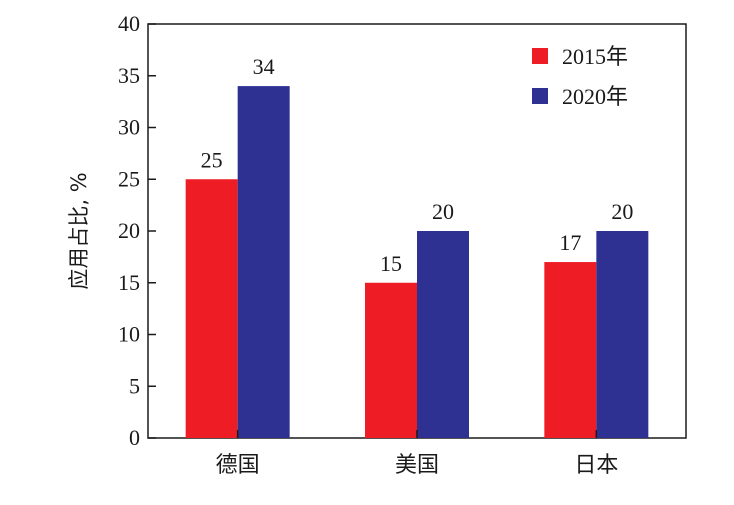 Image resolution: width=734 pixels, height=505 pixels. I want to click on data-label: 15, so click(391, 263).